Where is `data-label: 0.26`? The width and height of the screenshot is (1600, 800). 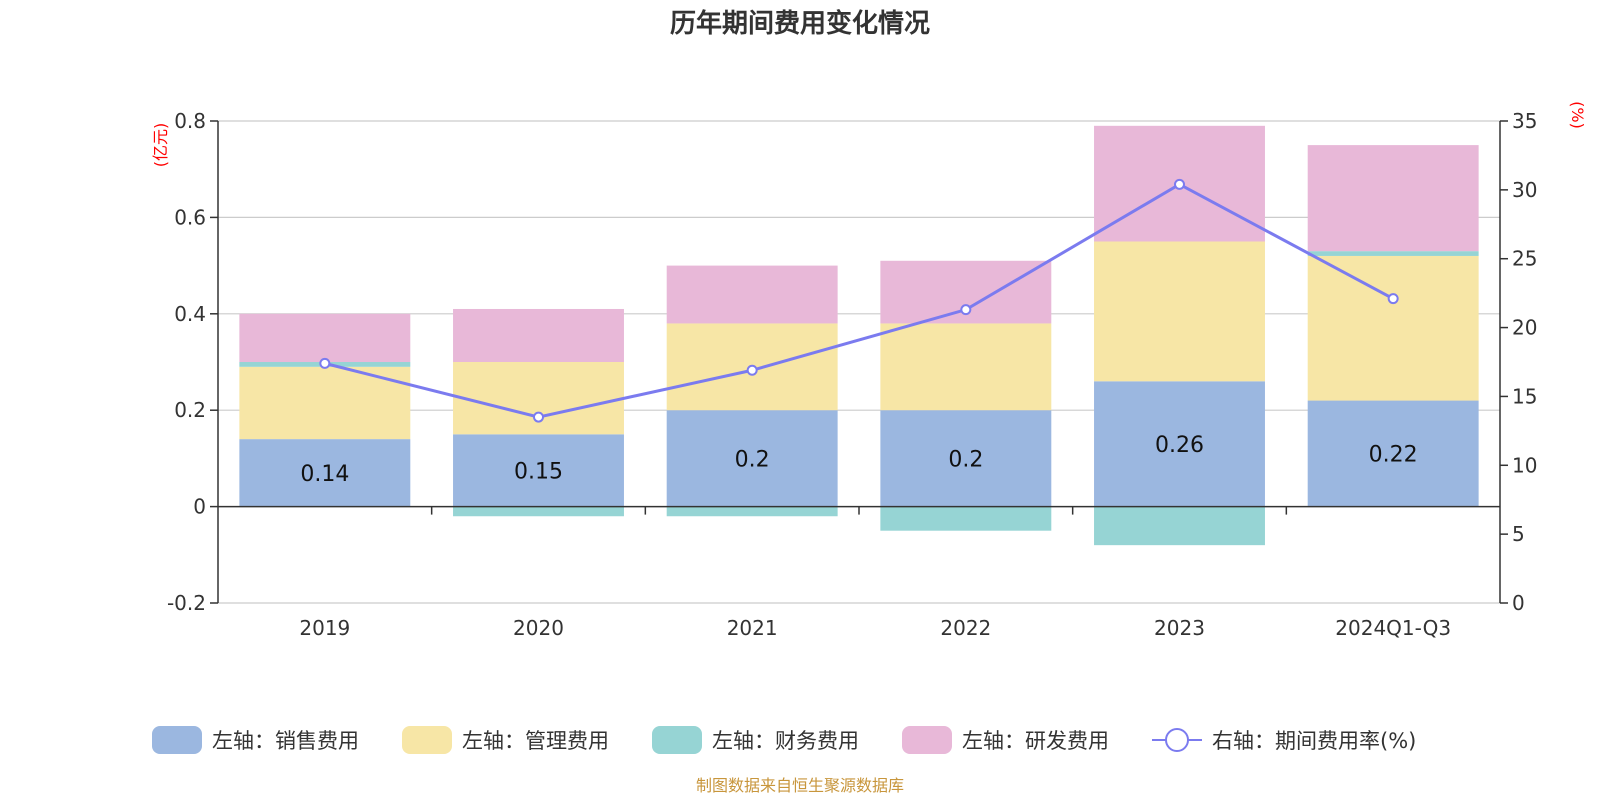 data-label: 0.26 is located at coordinates (1179, 445).